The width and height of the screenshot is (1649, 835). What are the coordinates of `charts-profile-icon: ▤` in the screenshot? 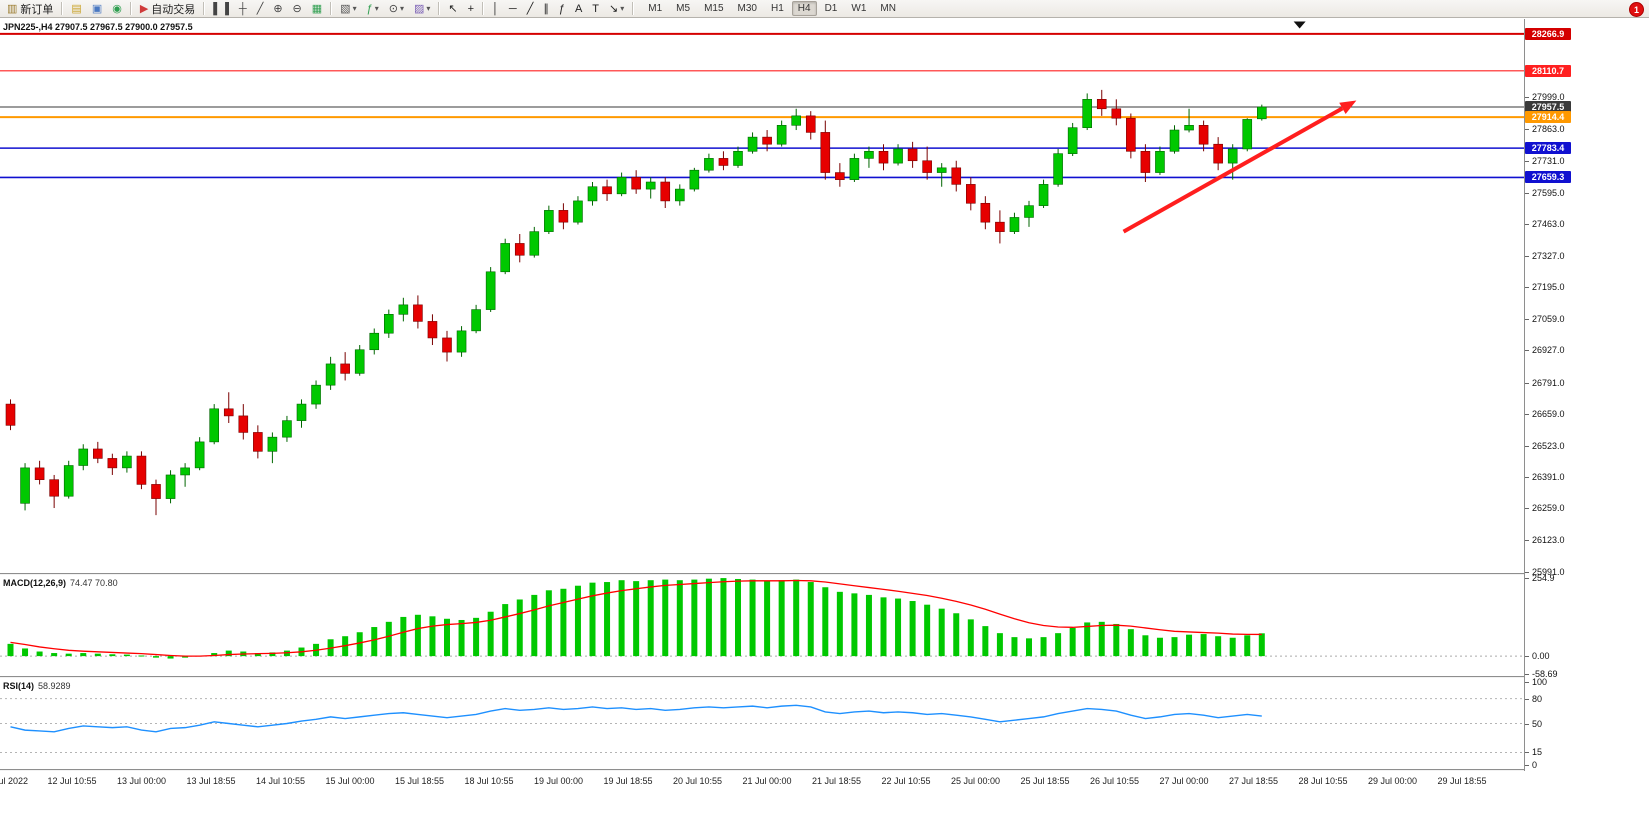 It's located at (76, 8).